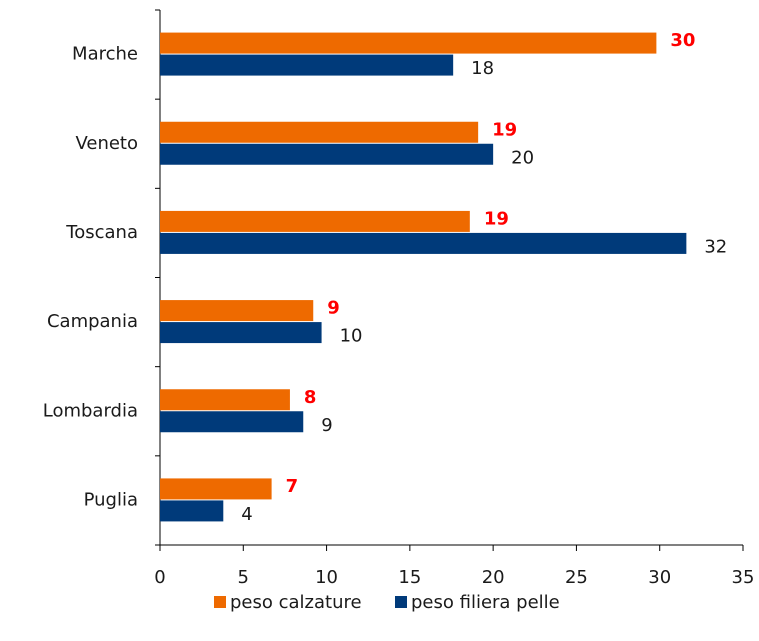 Image resolution: width=759 pixels, height=641 pixels. I want to click on value-label: 18, so click(482, 68).